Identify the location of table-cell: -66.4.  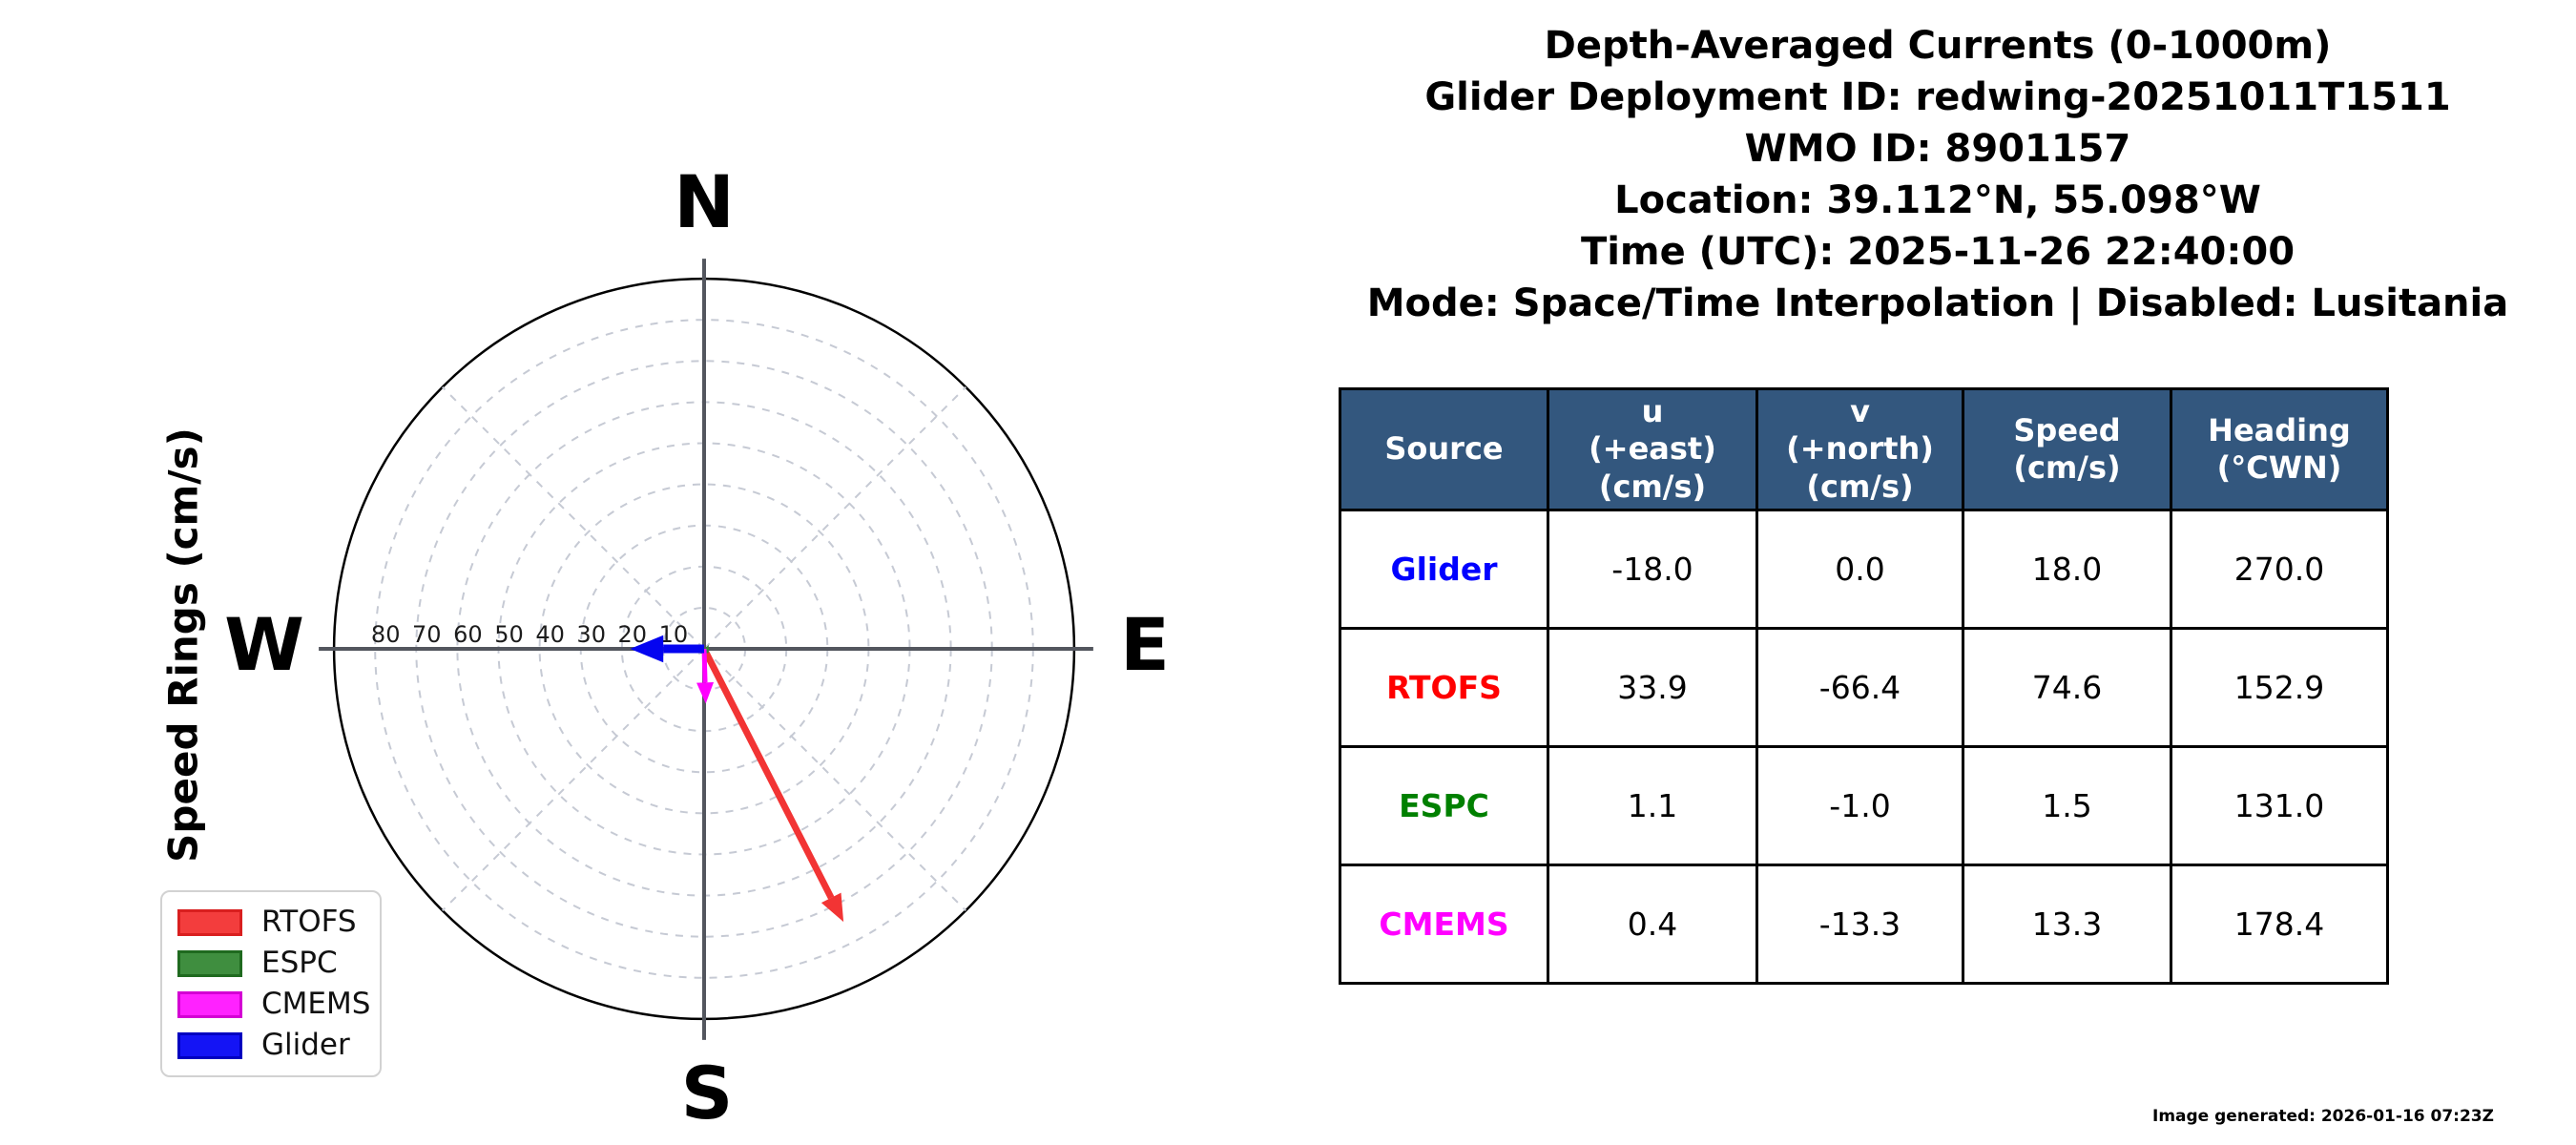
(1859, 687).